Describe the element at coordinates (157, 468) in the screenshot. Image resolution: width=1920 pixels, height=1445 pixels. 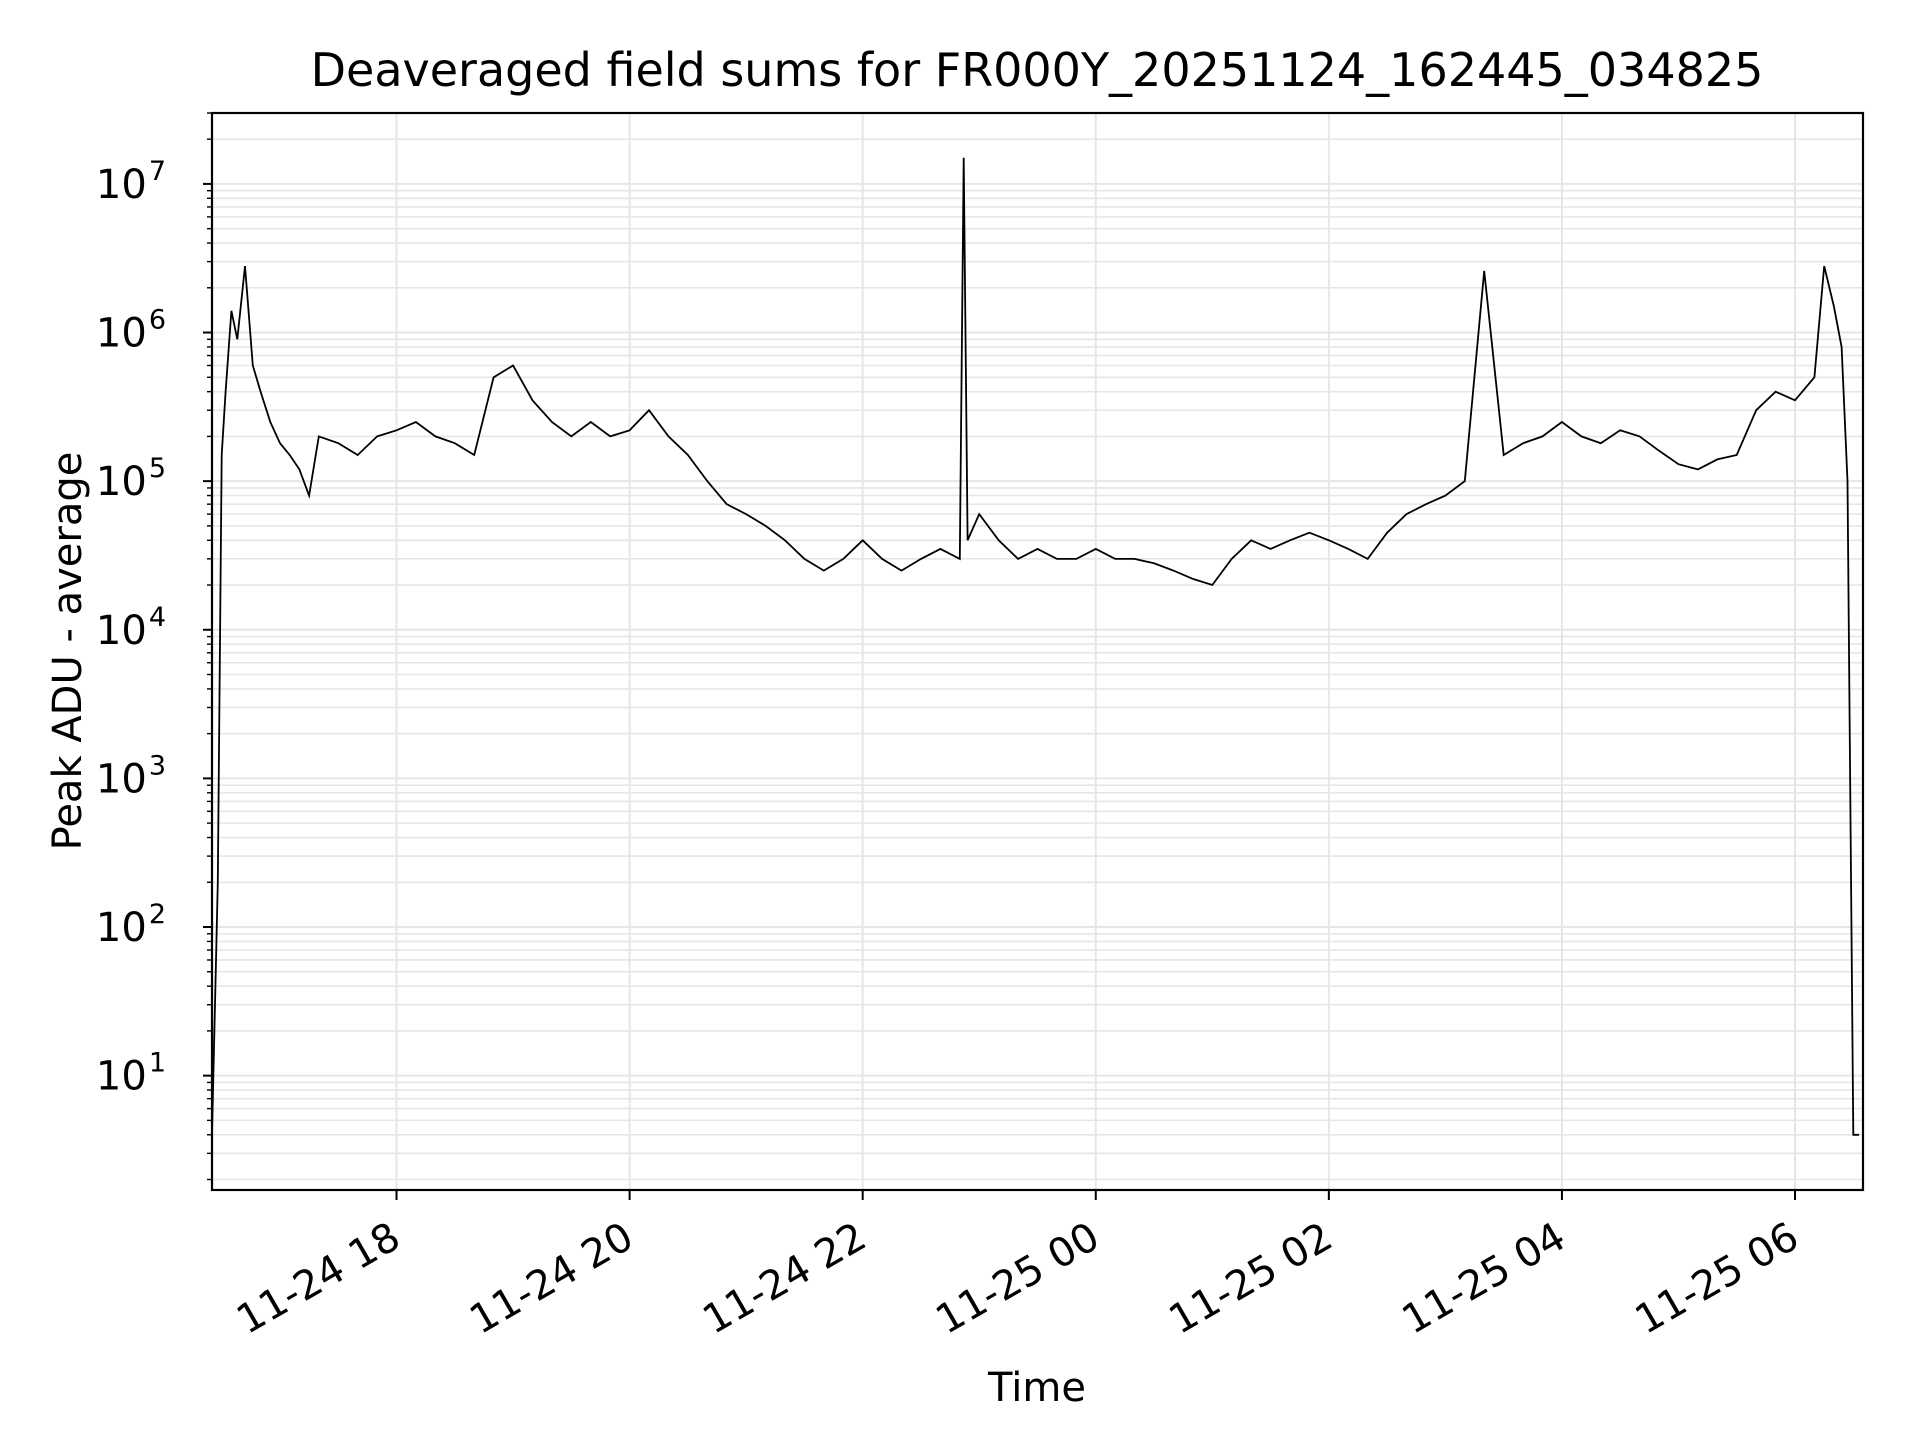
I see `y-tick-label-exponent: 5` at that location.